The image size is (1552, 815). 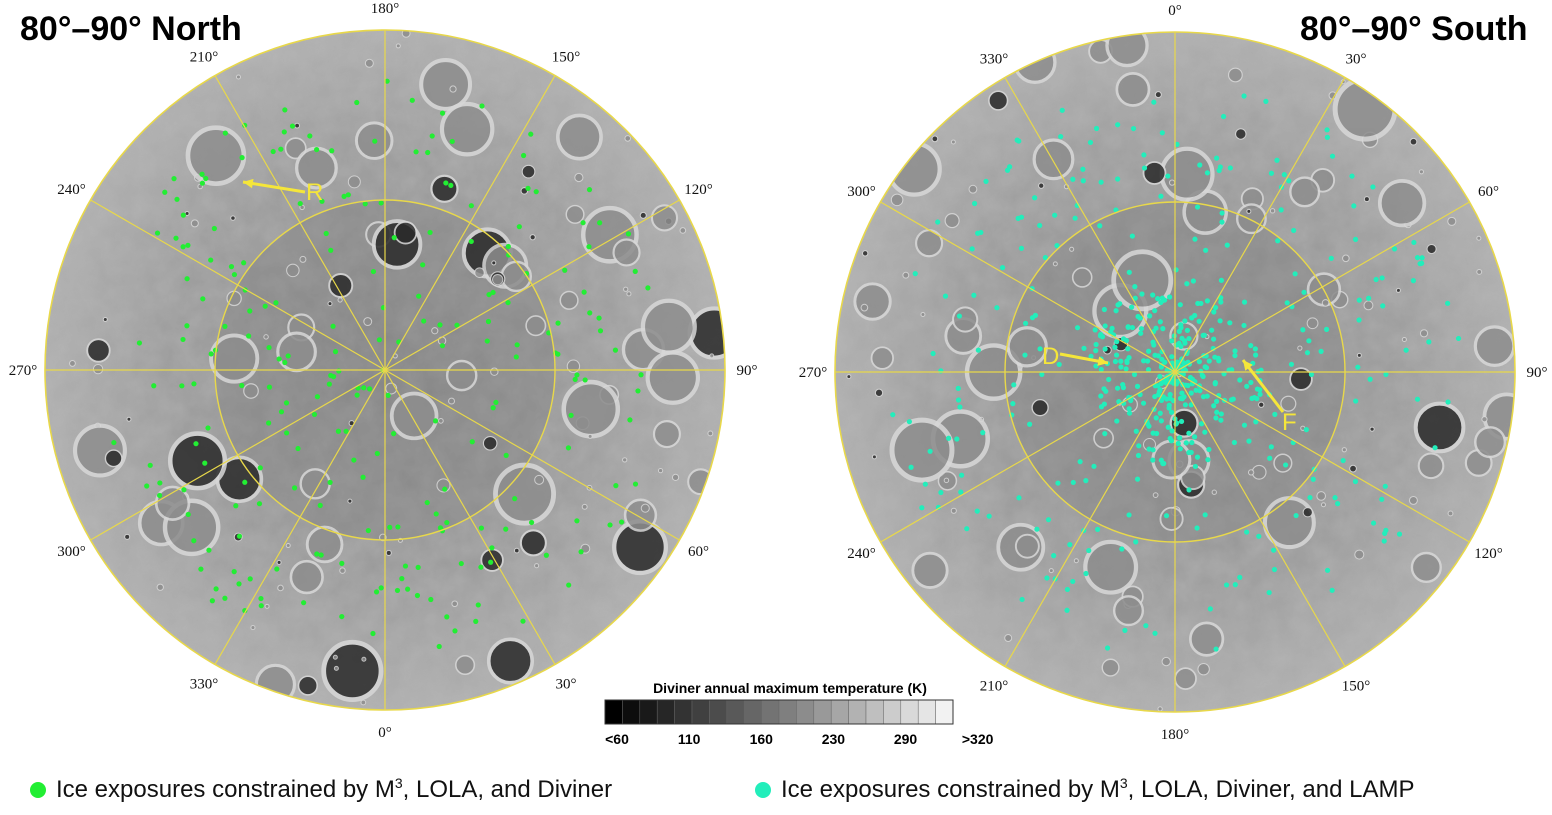 What do you see at coordinates (1175, 11) in the screenshot?
I see `longitude-label: 0°` at bounding box center [1175, 11].